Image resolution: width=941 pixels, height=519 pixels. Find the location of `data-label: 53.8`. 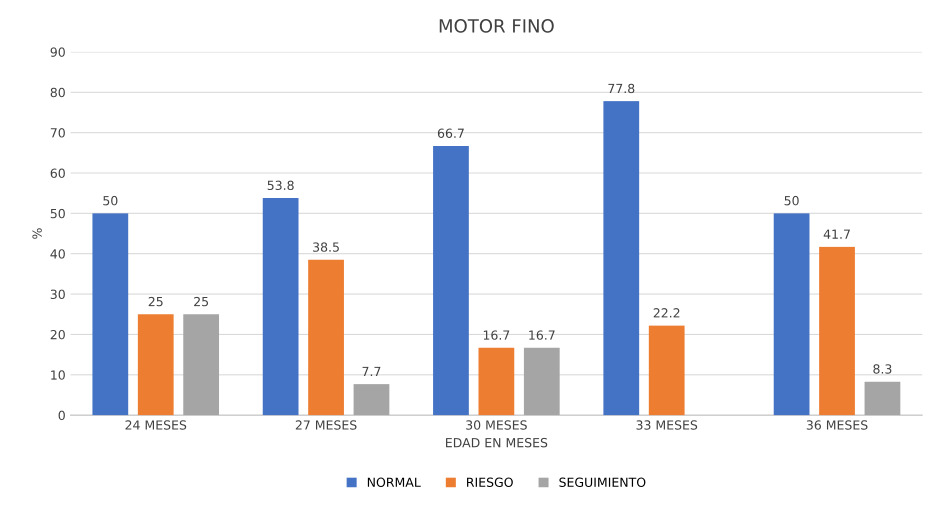

data-label: 53.8 is located at coordinates (281, 185).